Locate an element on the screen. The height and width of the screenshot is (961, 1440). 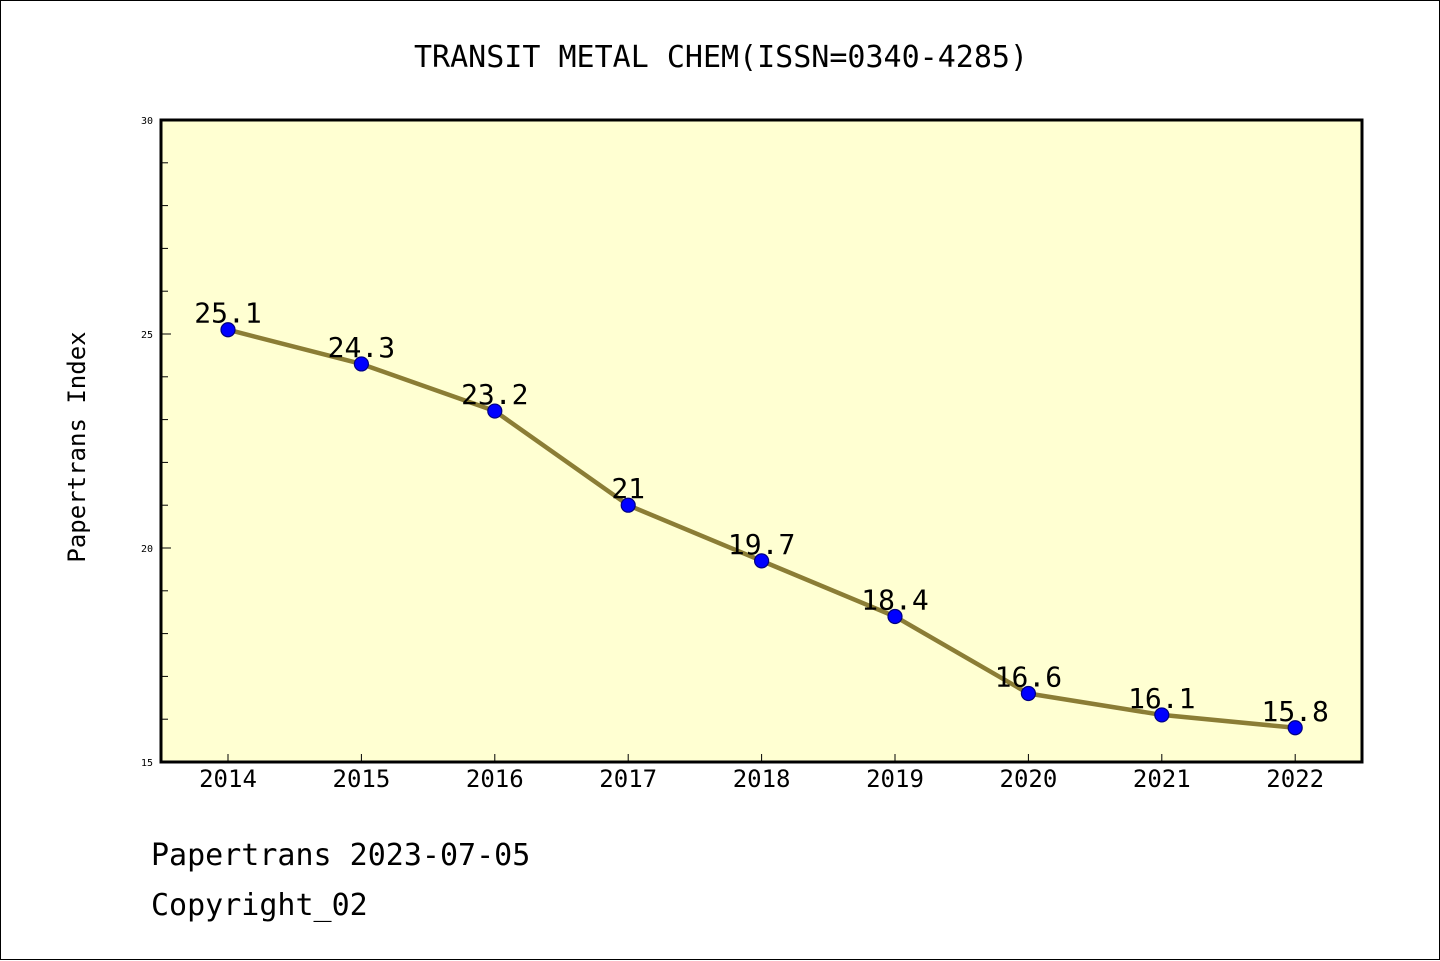
x-tick-label: 2020 is located at coordinates (1029, 779).